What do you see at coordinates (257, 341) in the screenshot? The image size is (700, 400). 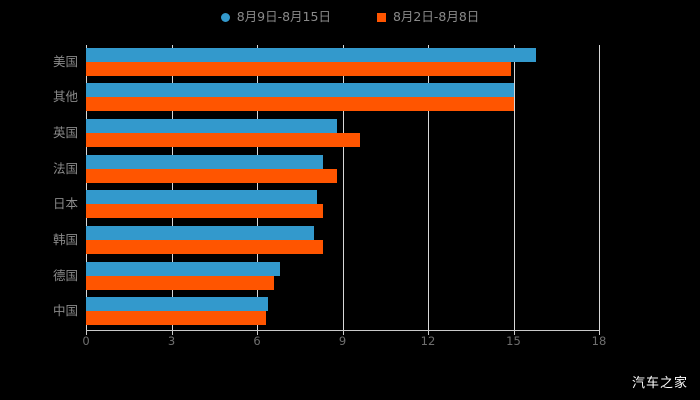 I see `x-axis-tick-label: 6` at bounding box center [257, 341].